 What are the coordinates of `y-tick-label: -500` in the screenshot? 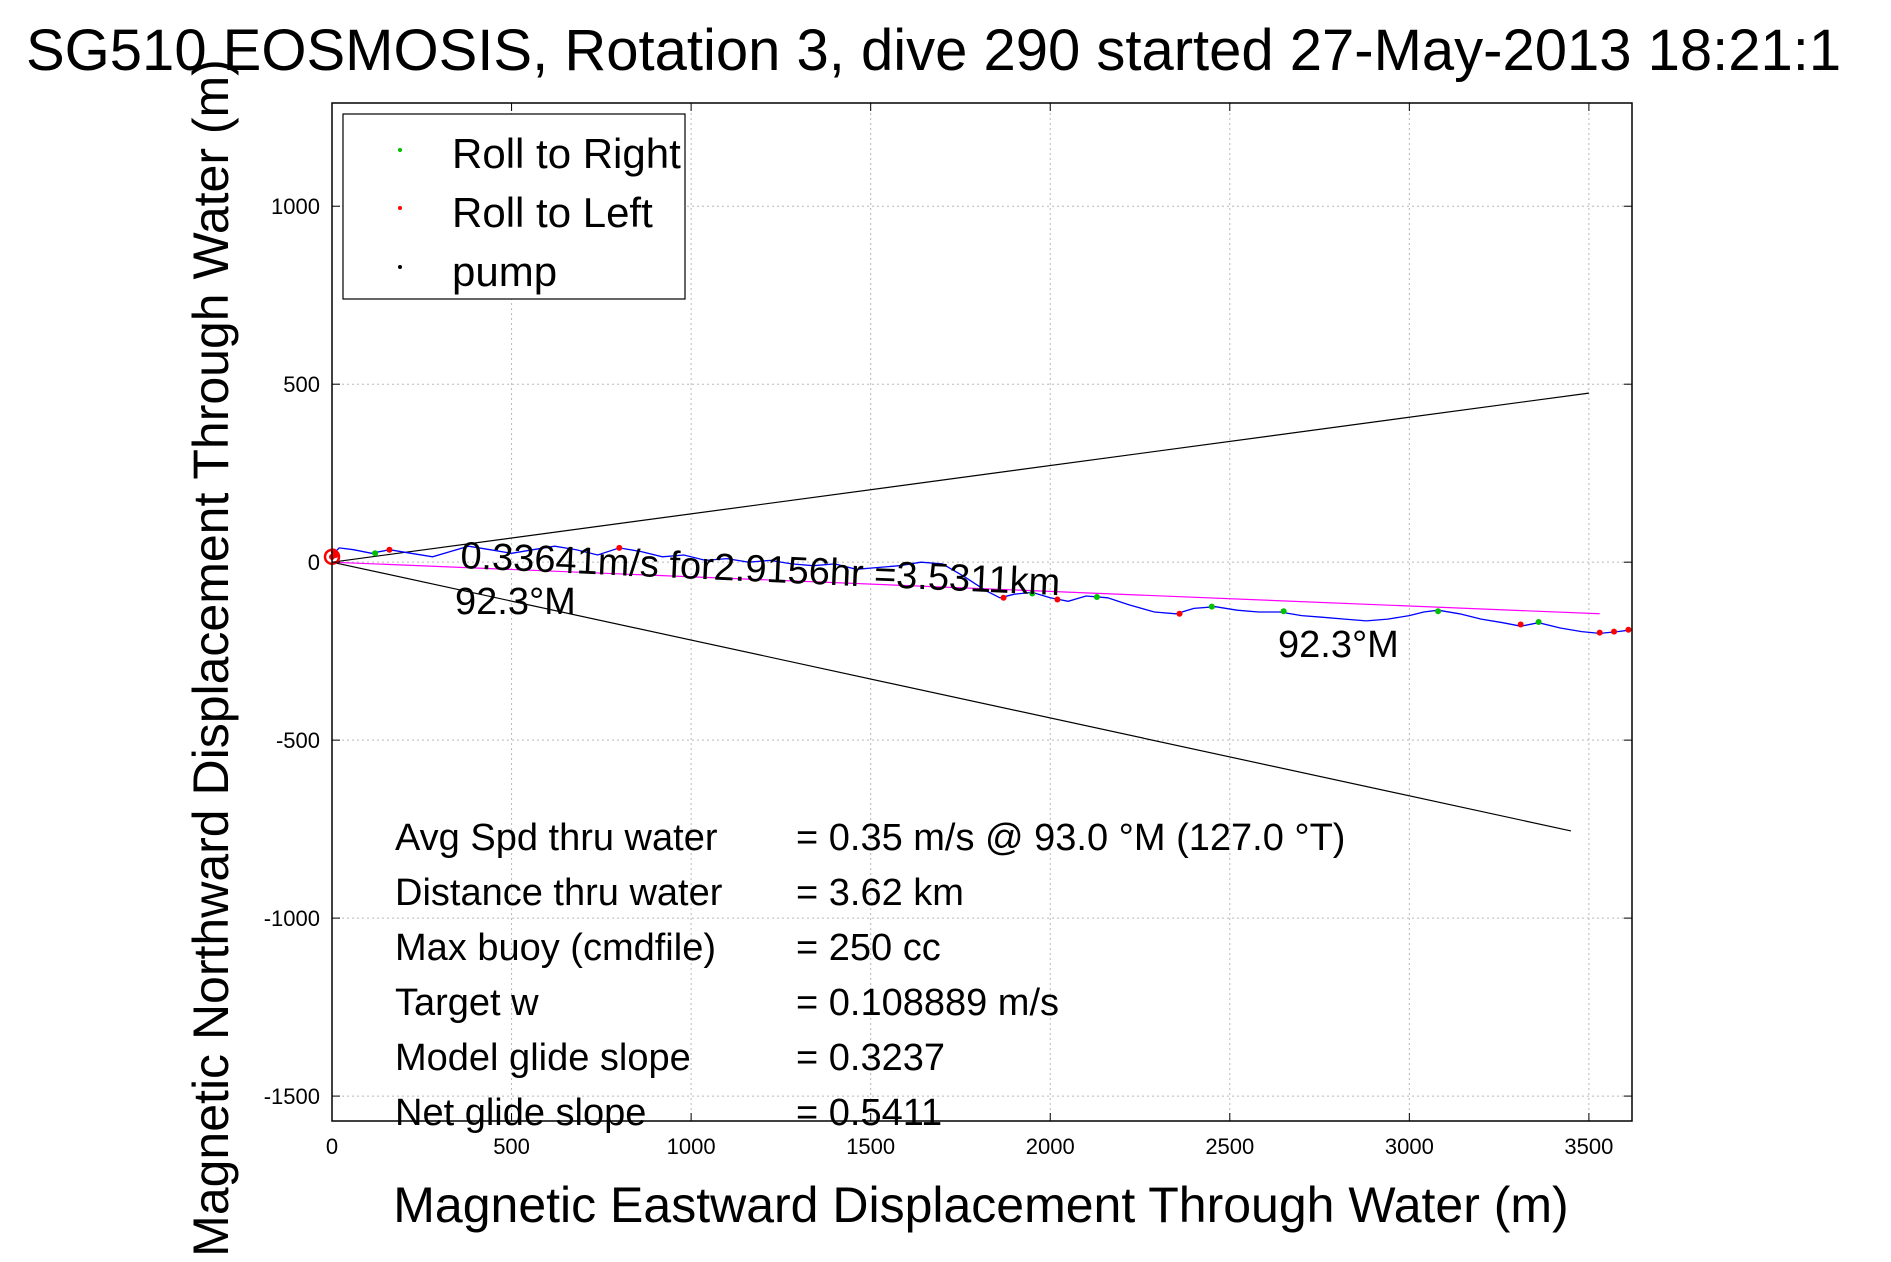 It's located at (298, 740).